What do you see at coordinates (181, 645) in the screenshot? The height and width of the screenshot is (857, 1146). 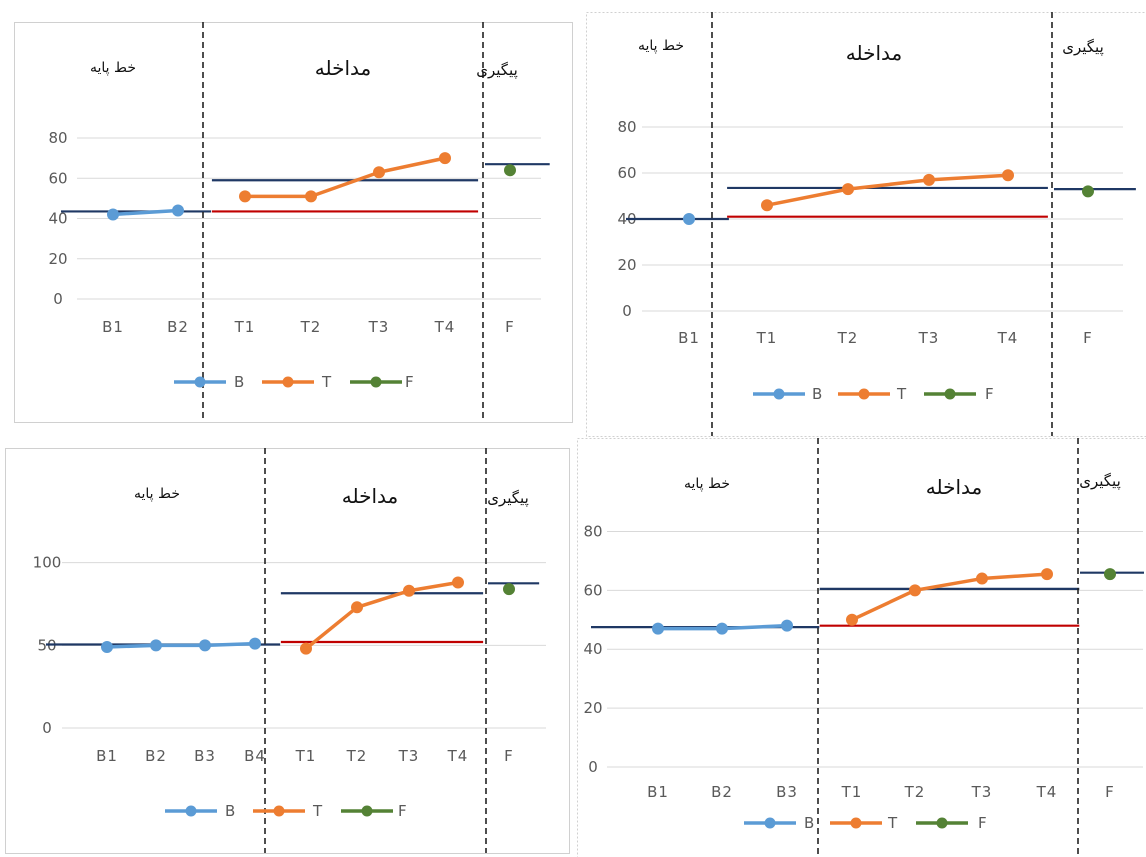 I see `series-line-B` at bounding box center [181, 645].